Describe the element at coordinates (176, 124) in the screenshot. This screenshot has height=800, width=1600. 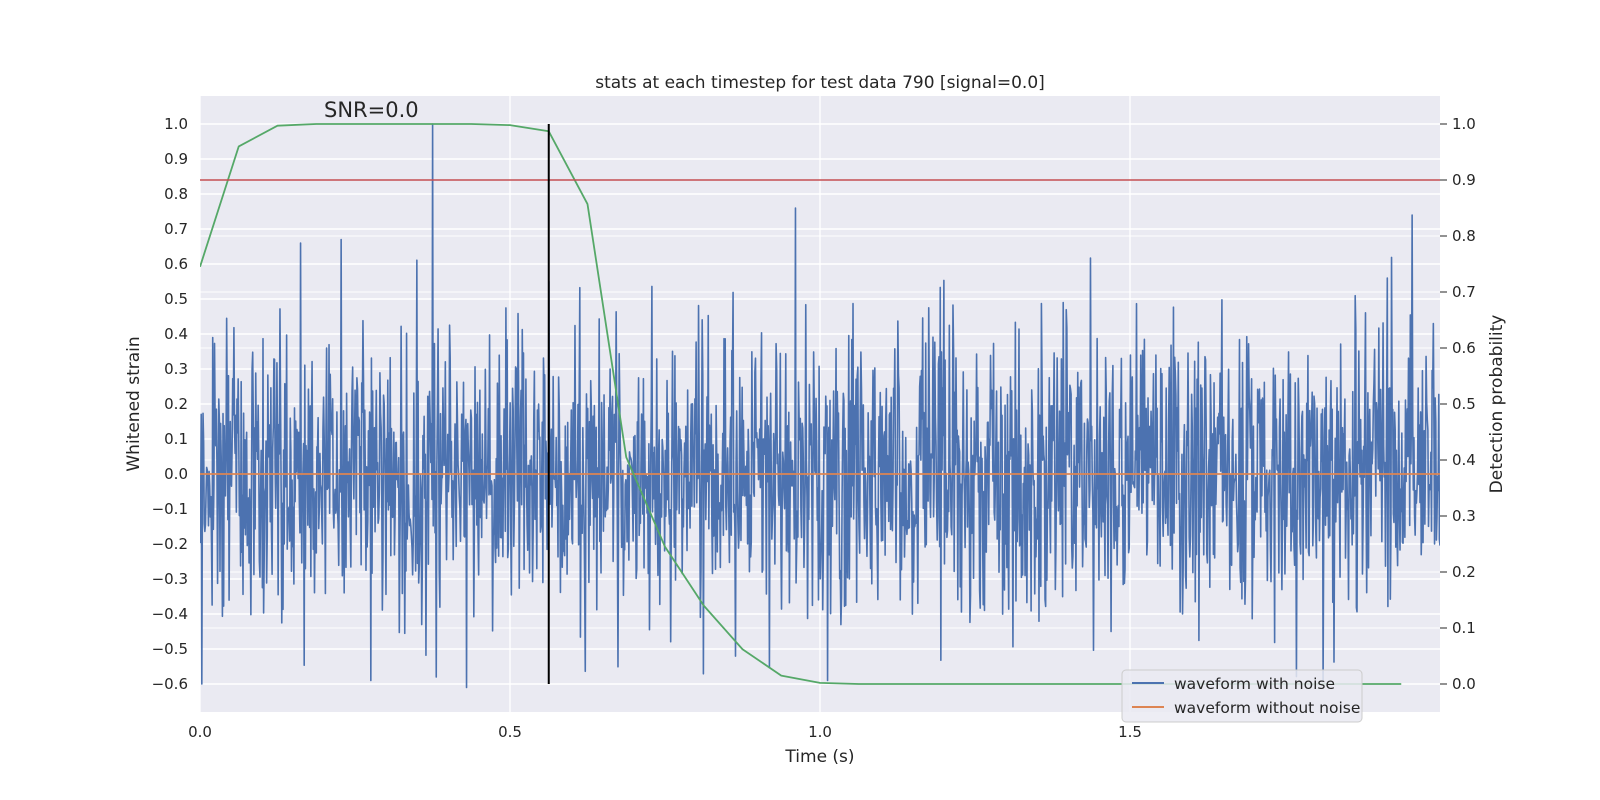
I see `y-tick-label-16: 1.0` at that location.